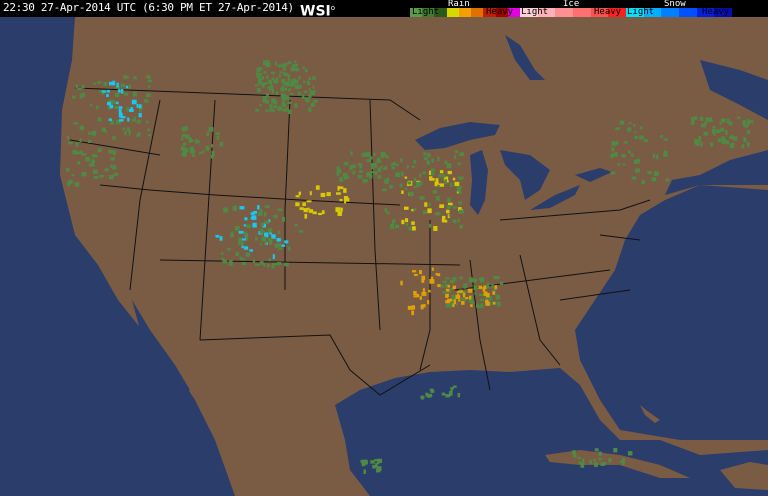 The width and height of the screenshot is (768, 496). What do you see at coordinates (555, 197) in the screenshot?
I see `lake-erie` at bounding box center [555, 197].